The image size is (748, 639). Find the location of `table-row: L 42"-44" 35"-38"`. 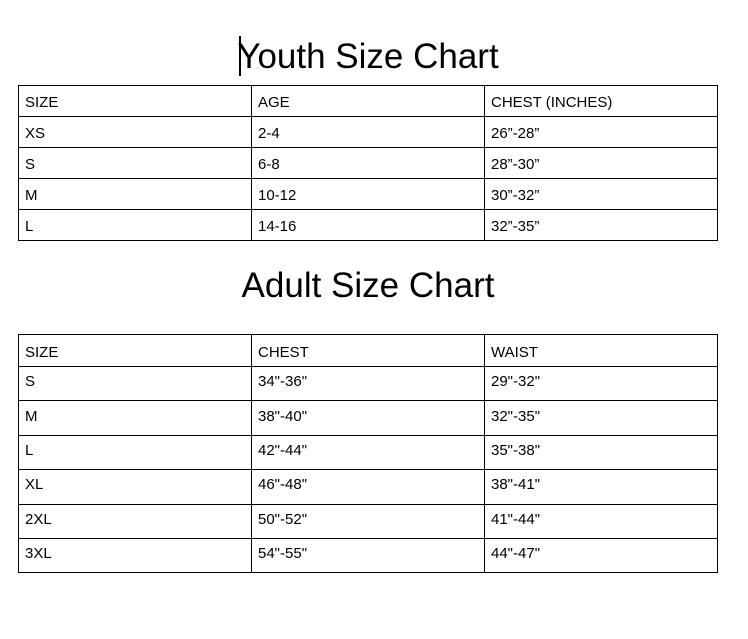

table-row: L 42"-44" 35"-38" is located at coordinates (368, 452).